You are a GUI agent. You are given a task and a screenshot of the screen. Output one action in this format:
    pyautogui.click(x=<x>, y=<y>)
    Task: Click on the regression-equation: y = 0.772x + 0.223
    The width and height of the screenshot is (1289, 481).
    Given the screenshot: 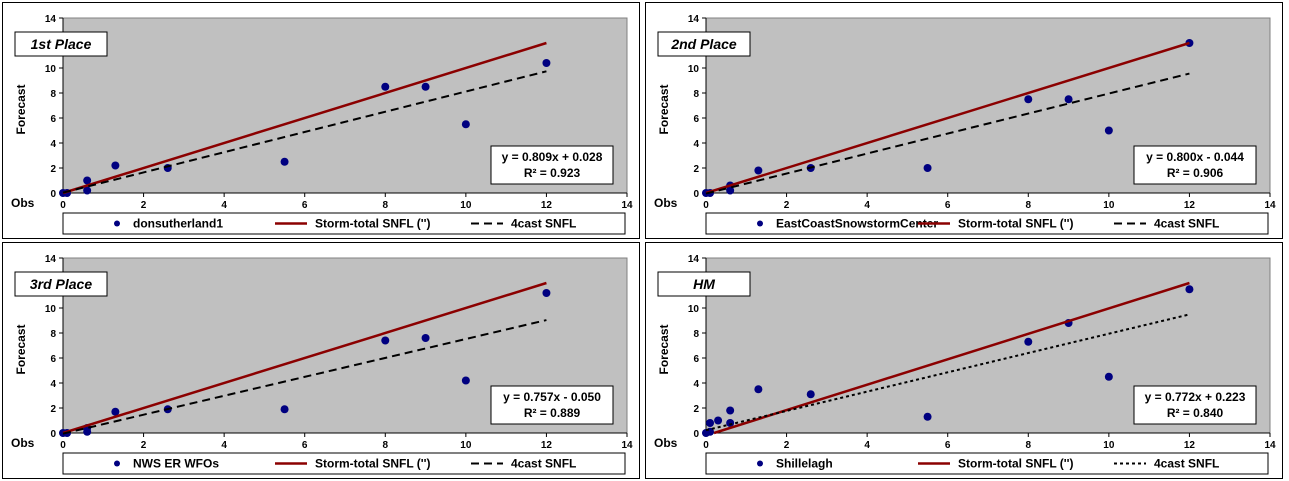 What is the action you would take?
    pyautogui.click(x=1195, y=397)
    